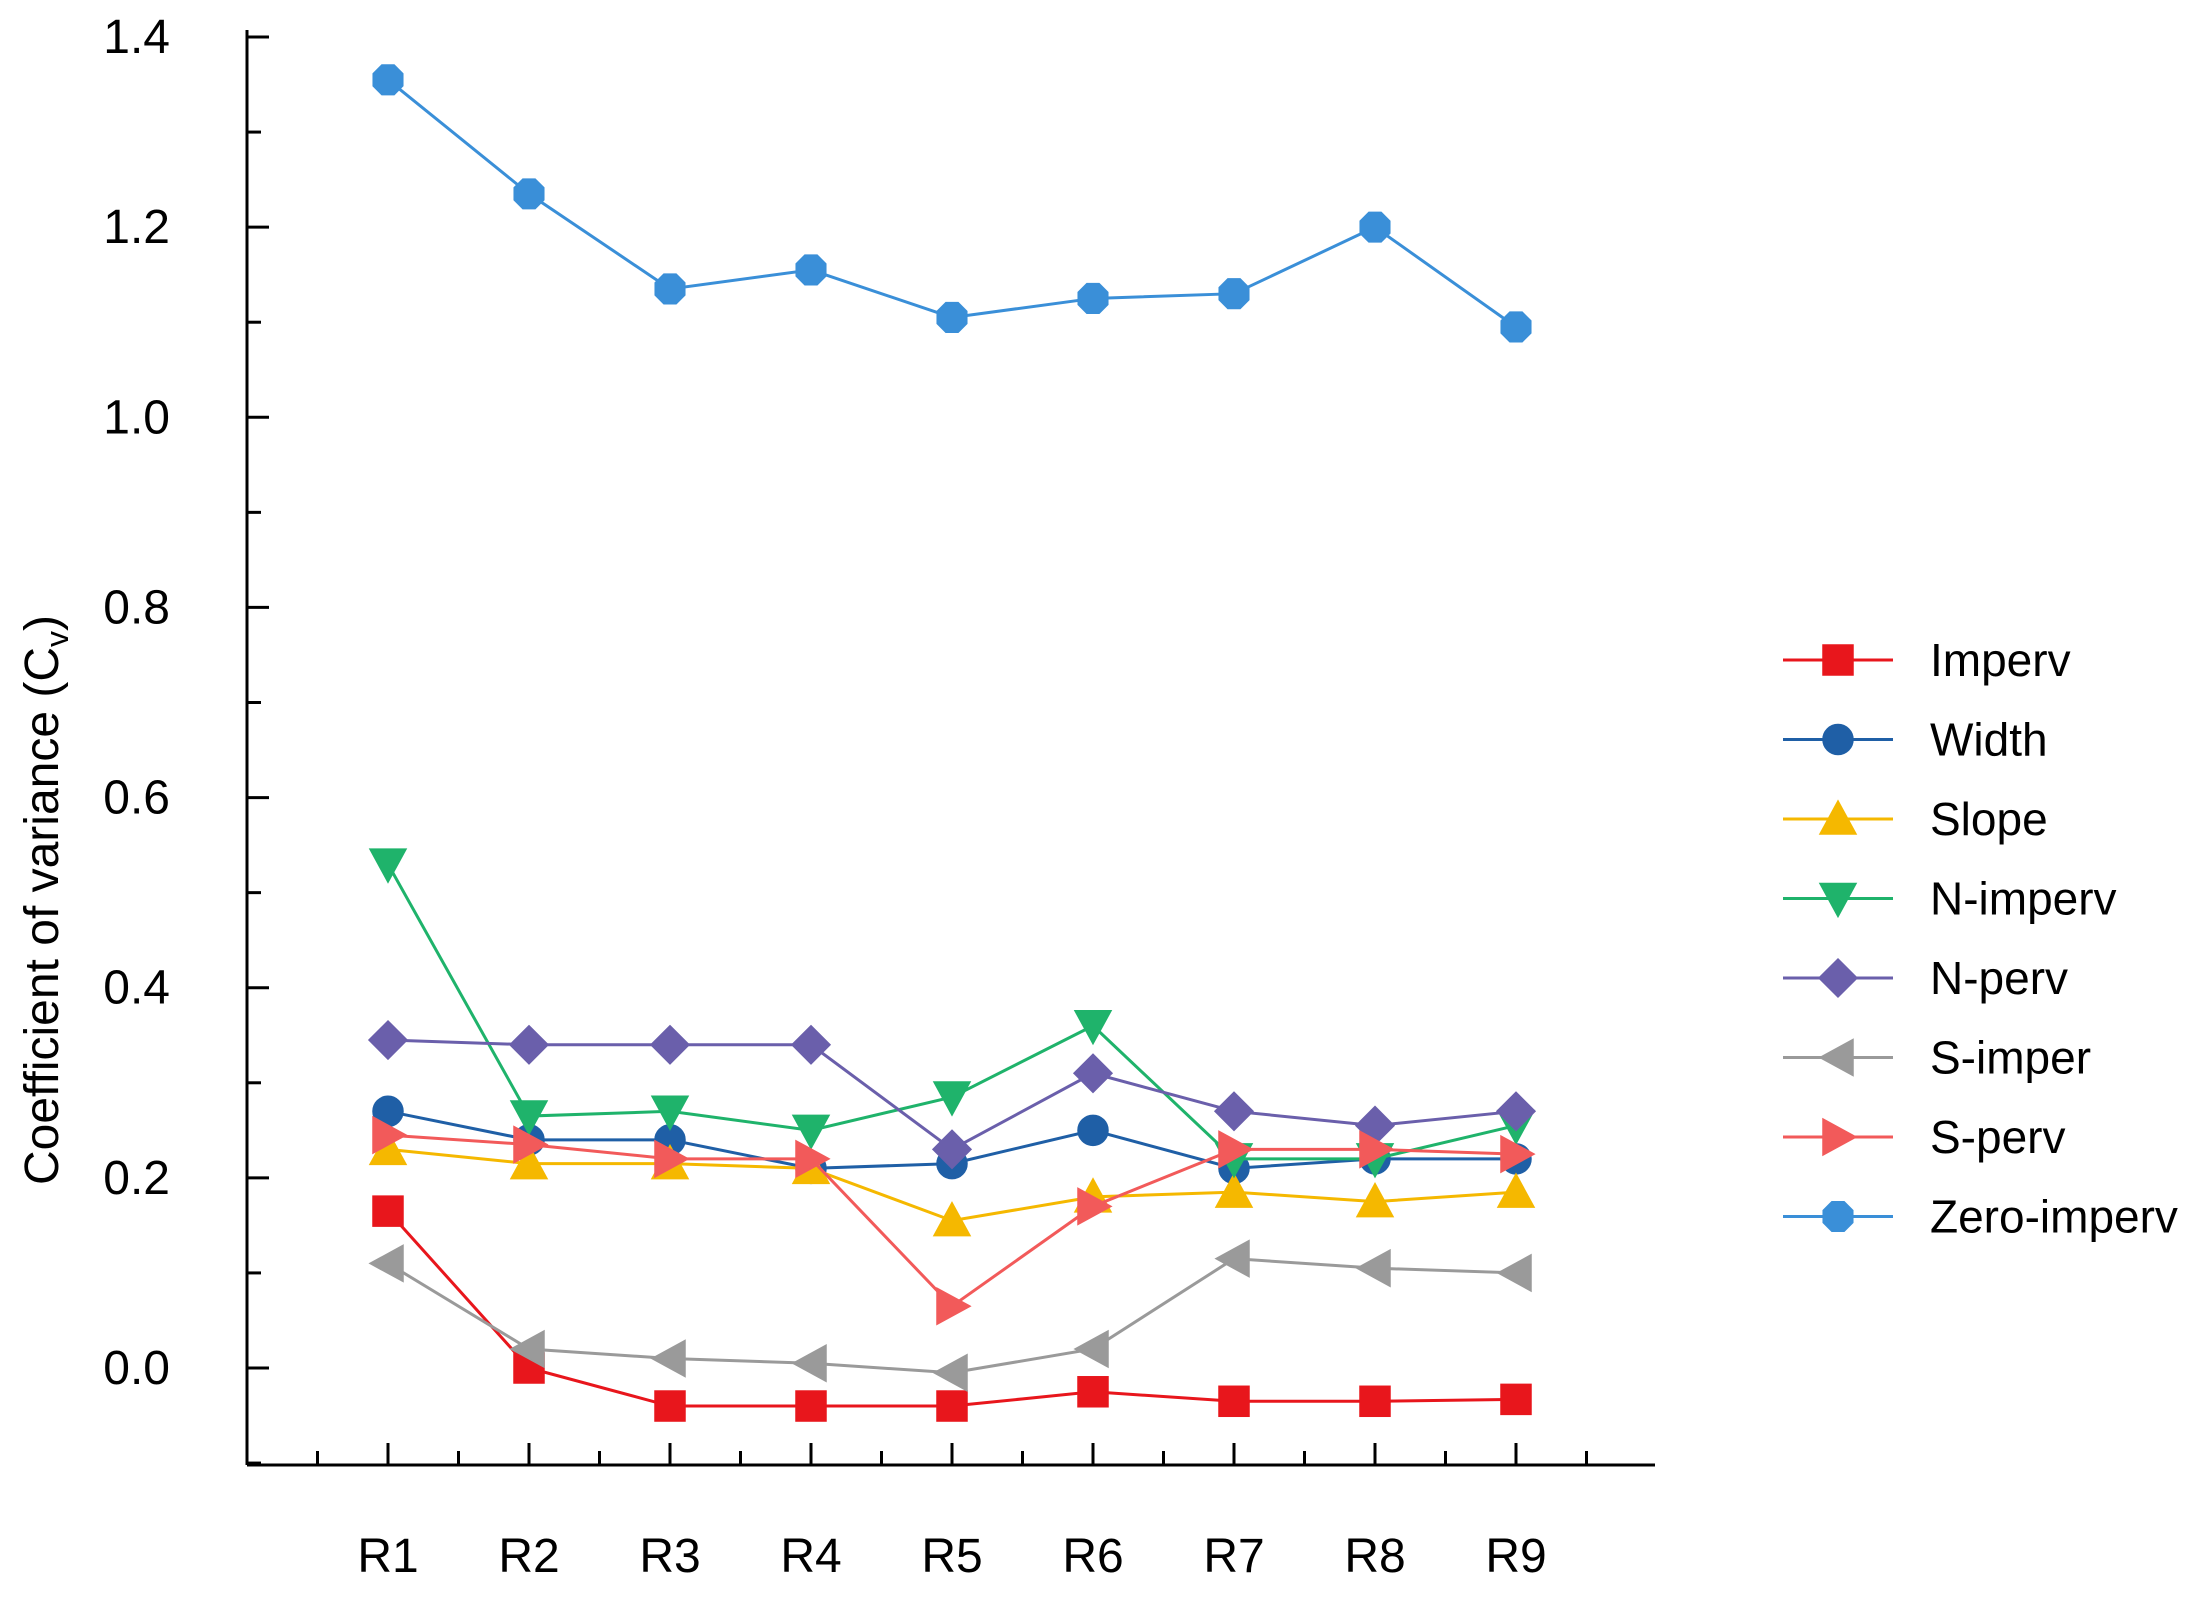 This screenshot has width=2197, height=1602. Describe the element at coordinates (1374, 1556) in the screenshot. I see `x-tick-label: R8` at that location.